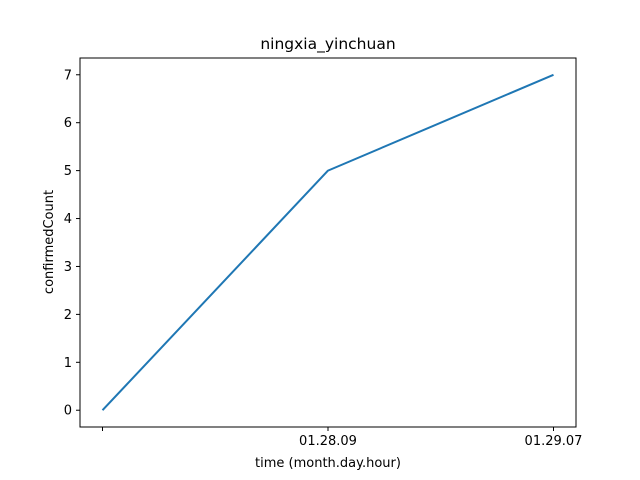 The height and width of the screenshot is (480, 640). Describe the element at coordinates (68, 219) in the screenshot. I see `y-tick-label: 4` at that location.